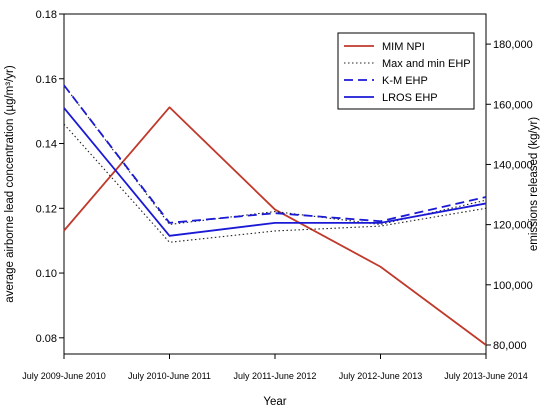  What do you see at coordinates (46, 209) in the screenshot?
I see `left-y-tick-label: 0.12` at bounding box center [46, 209].